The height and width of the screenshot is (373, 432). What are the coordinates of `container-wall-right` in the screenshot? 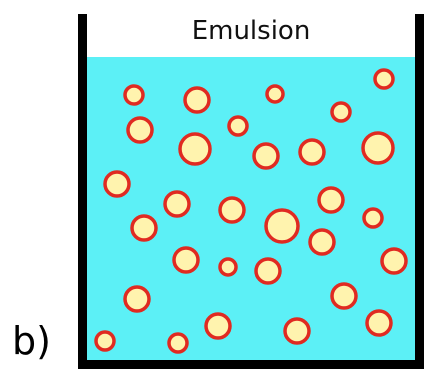 It's located at (419, 191).